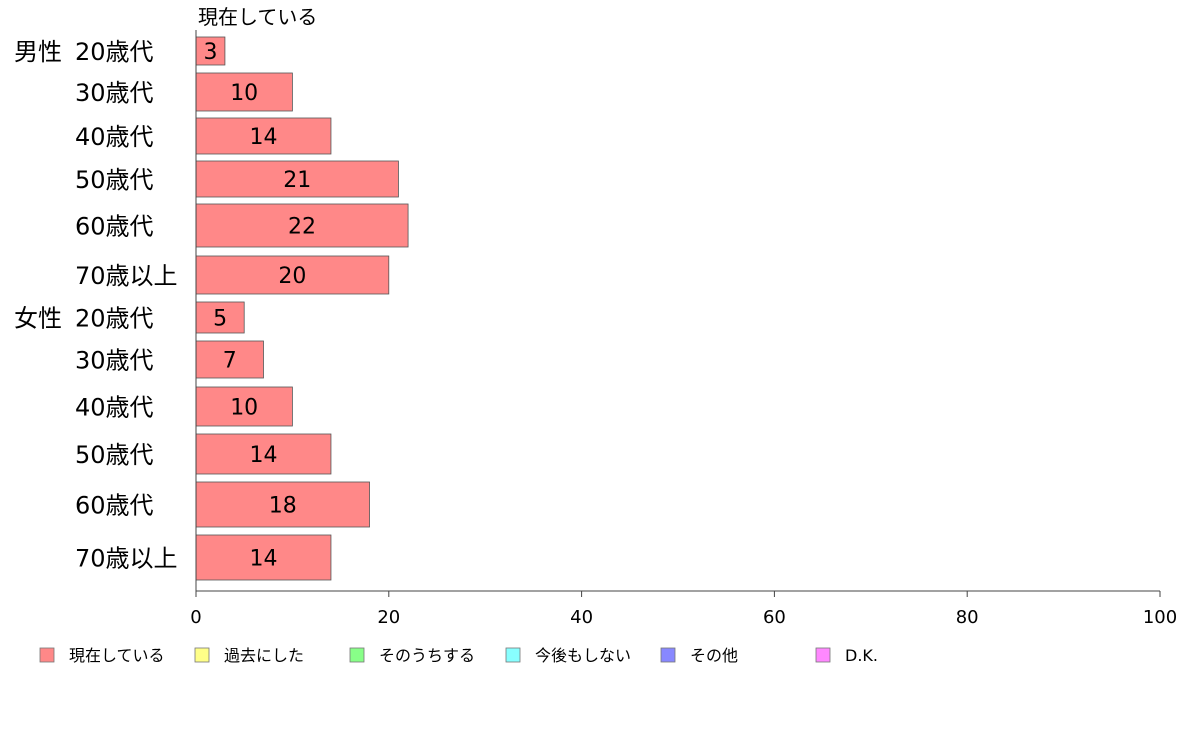  I want to click on legend-label-5: その他, so click(714, 655).